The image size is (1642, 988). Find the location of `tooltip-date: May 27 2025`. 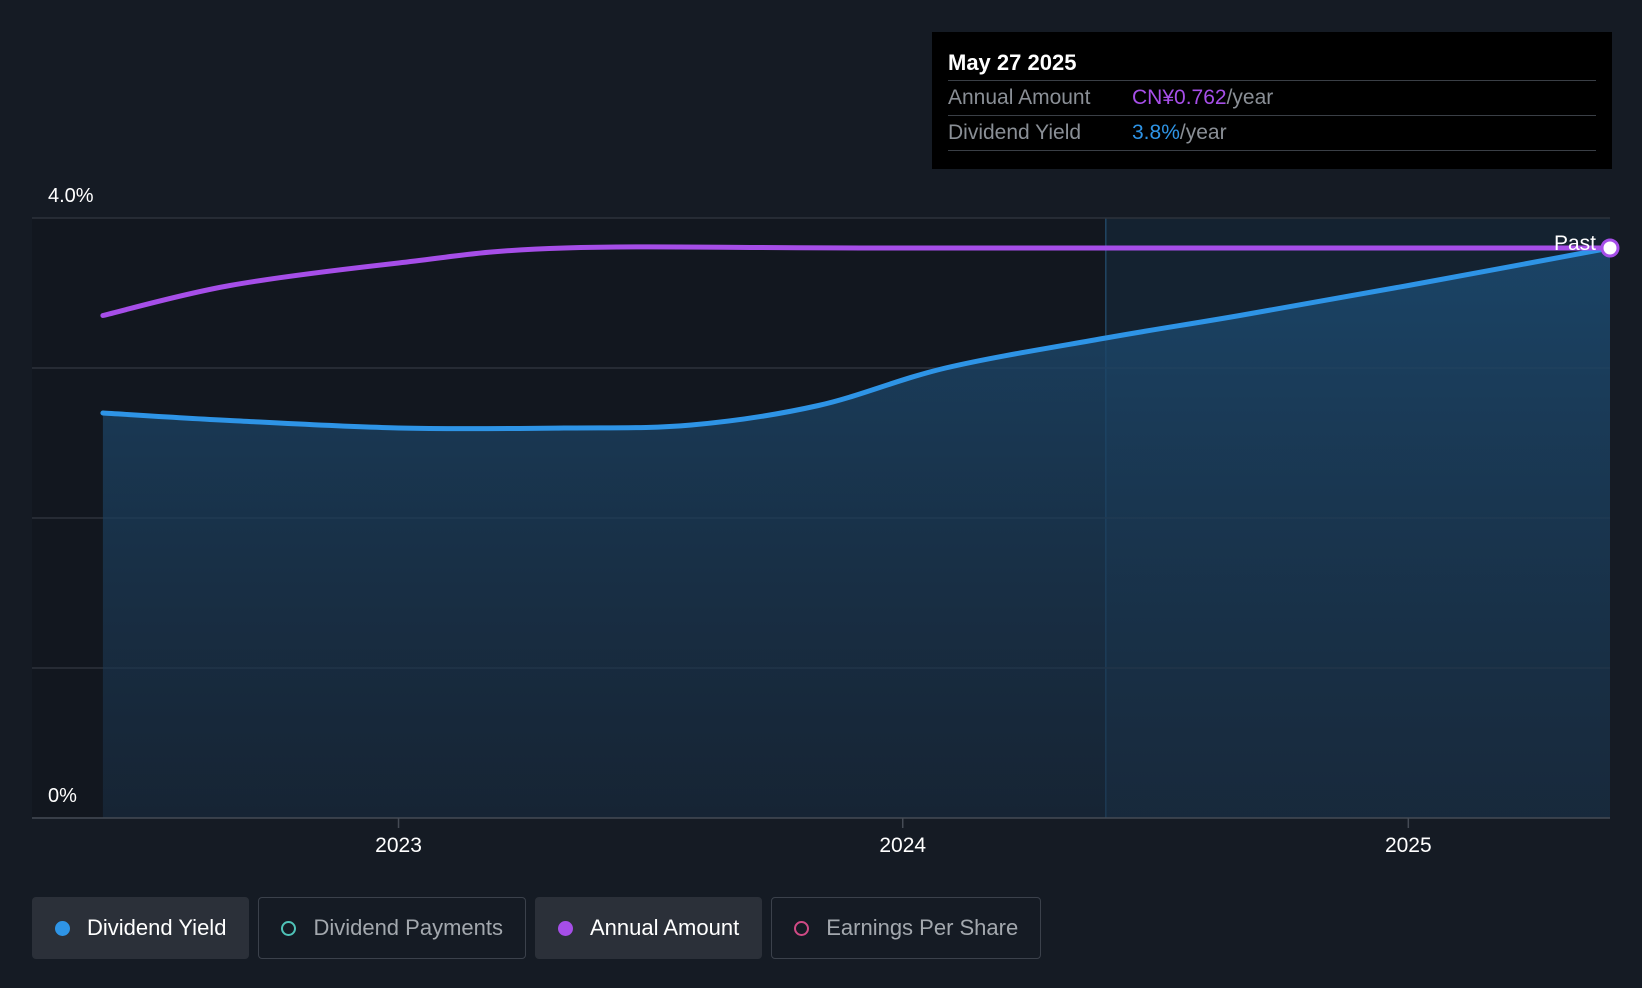

tooltip-date: May 27 2025 is located at coordinates (1012, 62).